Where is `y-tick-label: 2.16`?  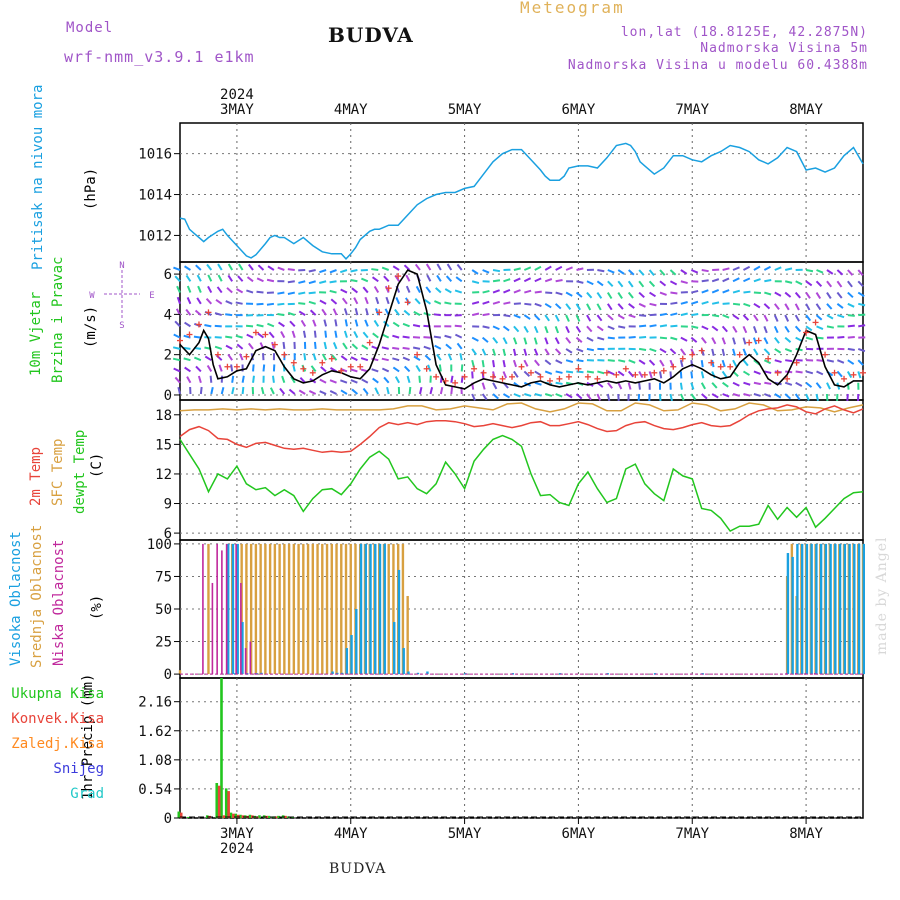
y-tick-label: 2.16 is located at coordinates (155, 703).